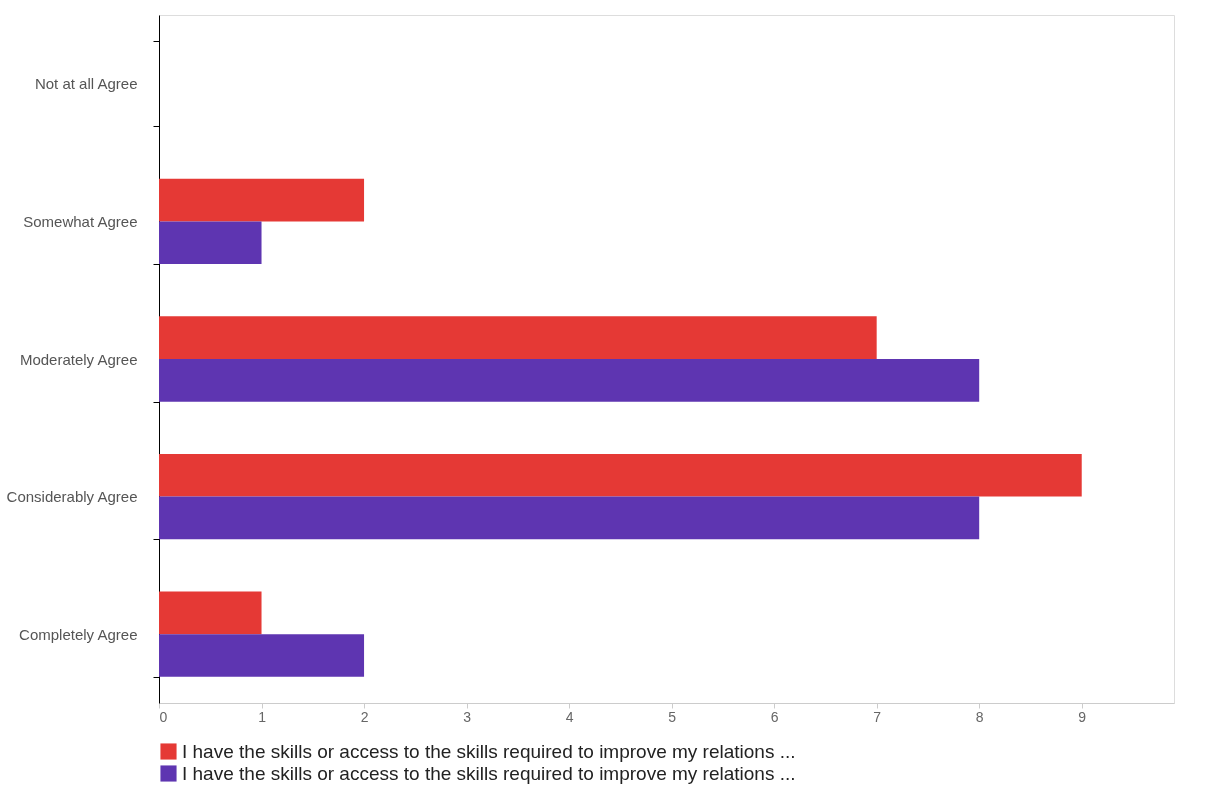 Image resolution: width=1225 pixels, height=807 pixels. I want to click on x-tick-label: 8, so click(979, 716).